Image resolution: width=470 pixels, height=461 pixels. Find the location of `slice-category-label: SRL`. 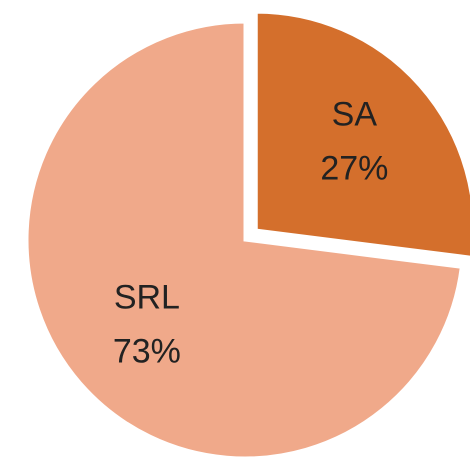

slice-category-label: SRL is located at coordinates (147, 297).